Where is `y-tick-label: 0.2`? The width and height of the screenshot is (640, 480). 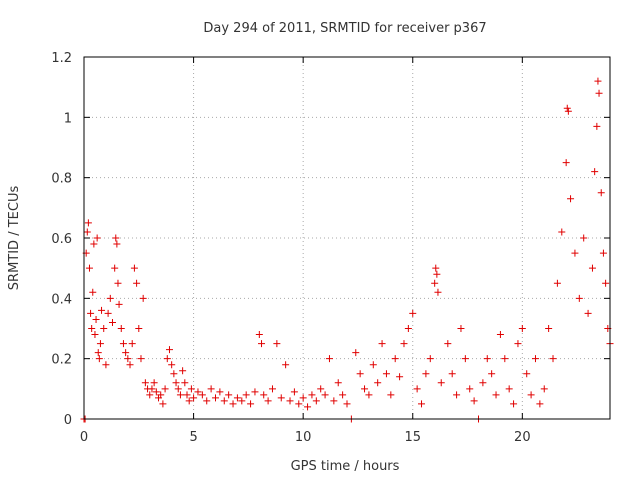 y-tick-label: 0.2 is located at coordinates (61, 360).